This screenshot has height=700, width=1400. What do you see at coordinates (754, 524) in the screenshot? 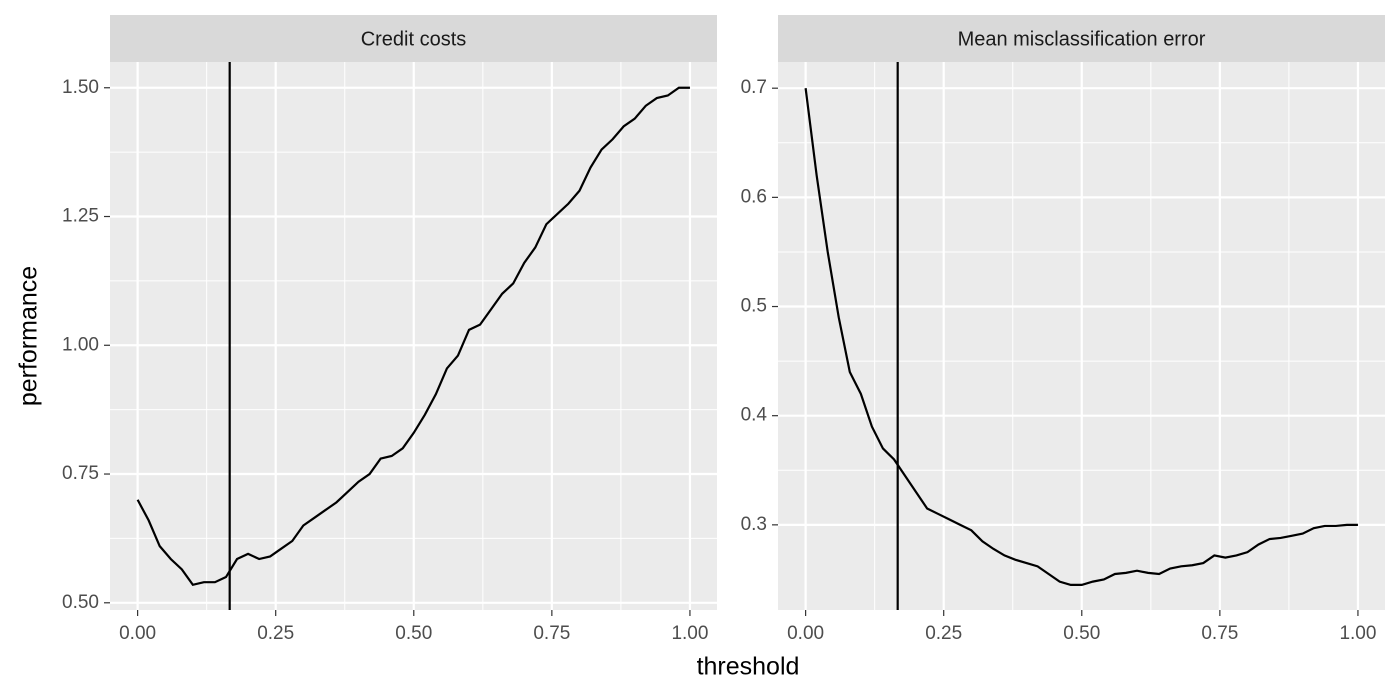
I see `y-tick-label: 0.3` at bounding box center [754, 524].